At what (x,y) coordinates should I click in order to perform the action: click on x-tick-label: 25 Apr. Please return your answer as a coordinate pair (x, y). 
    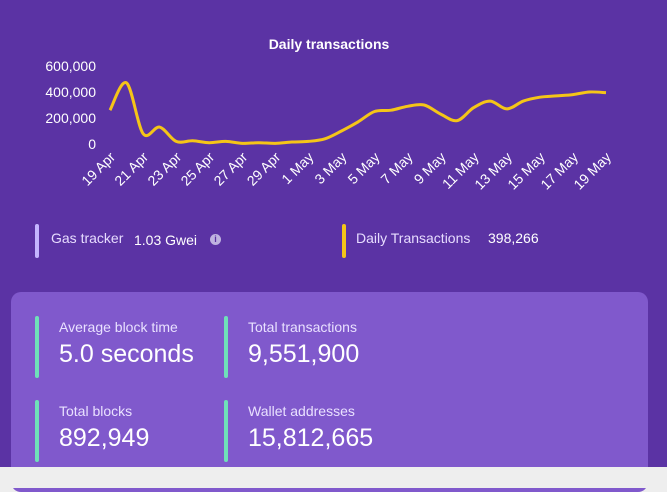
    Looking at the image, I should click on (197, 169).